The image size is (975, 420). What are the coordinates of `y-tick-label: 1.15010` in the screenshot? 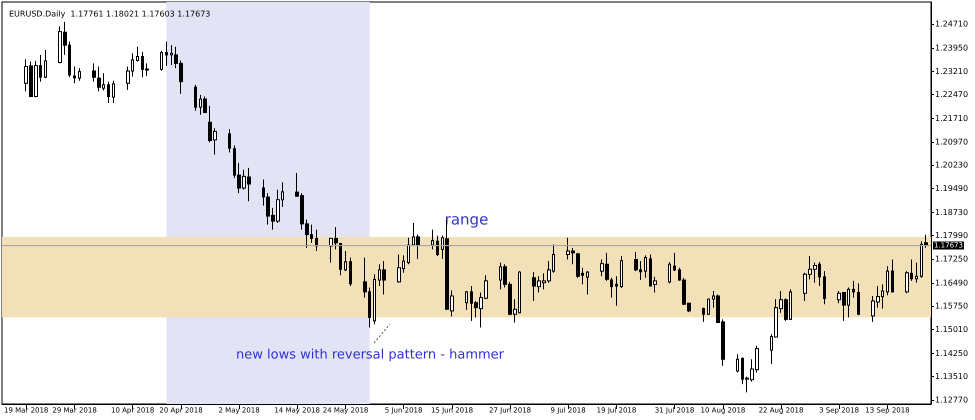 It's located at (951, 329).